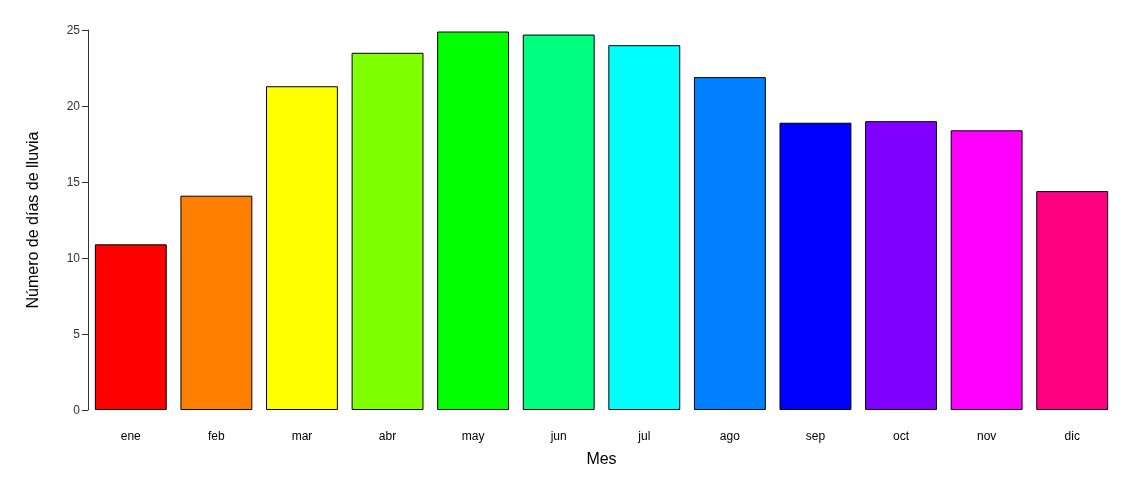  What do you see at coordinates (1072, 436) in the screenshot?
I see `x-tick-label: dic` at bounding box center [1072, 436].